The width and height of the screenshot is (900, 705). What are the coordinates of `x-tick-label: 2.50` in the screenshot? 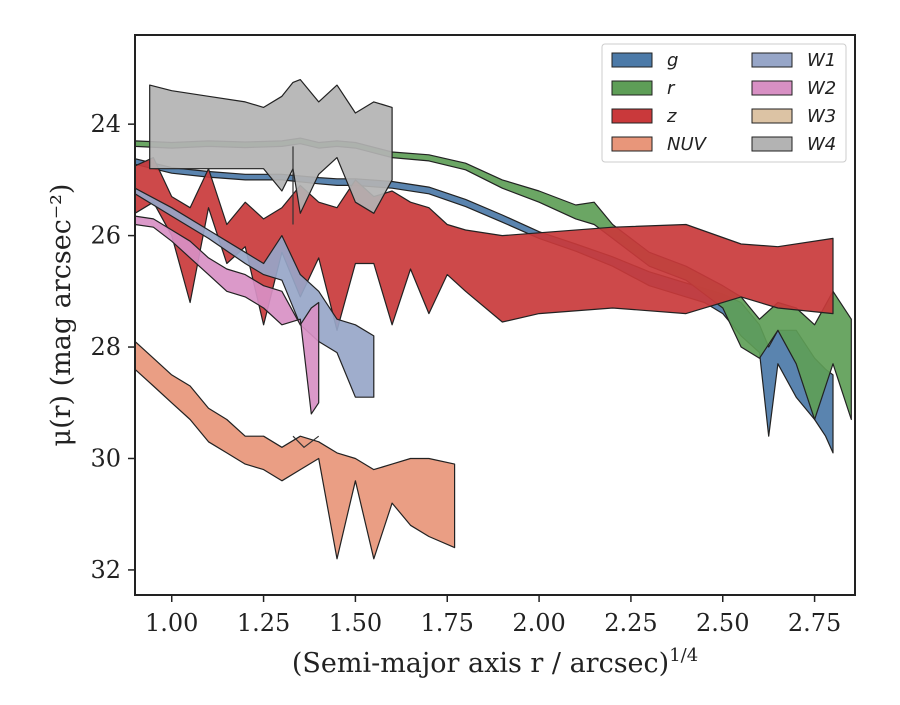 It's located at (722, 623).